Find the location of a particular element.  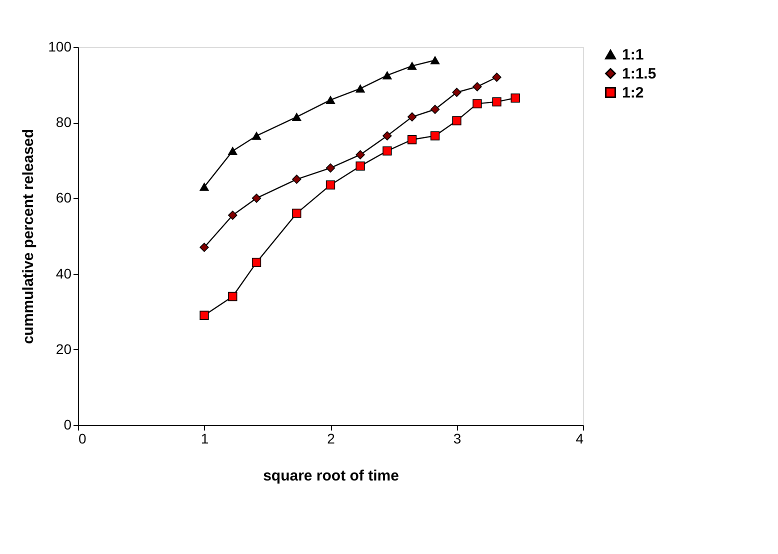

y-tick-label: 100 is located at coordinates (60, 46).